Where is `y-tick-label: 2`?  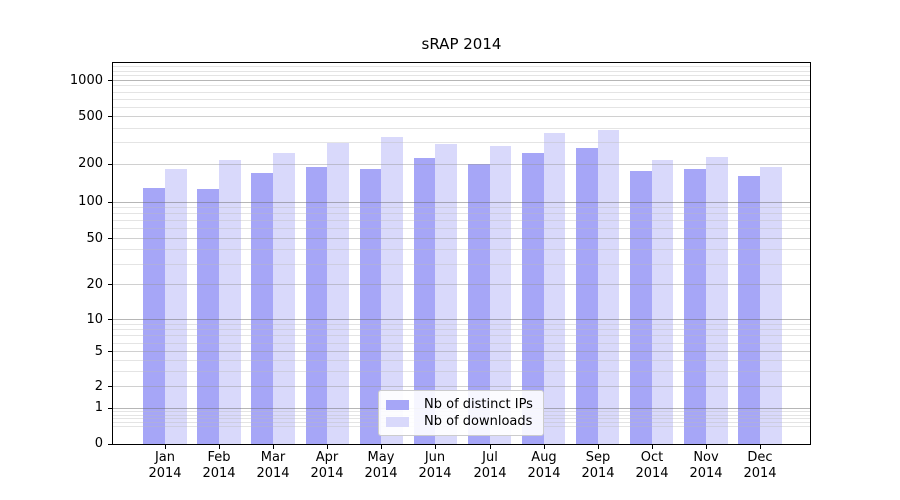
y-tick-label: 2 is located at coordinates (98, 386).